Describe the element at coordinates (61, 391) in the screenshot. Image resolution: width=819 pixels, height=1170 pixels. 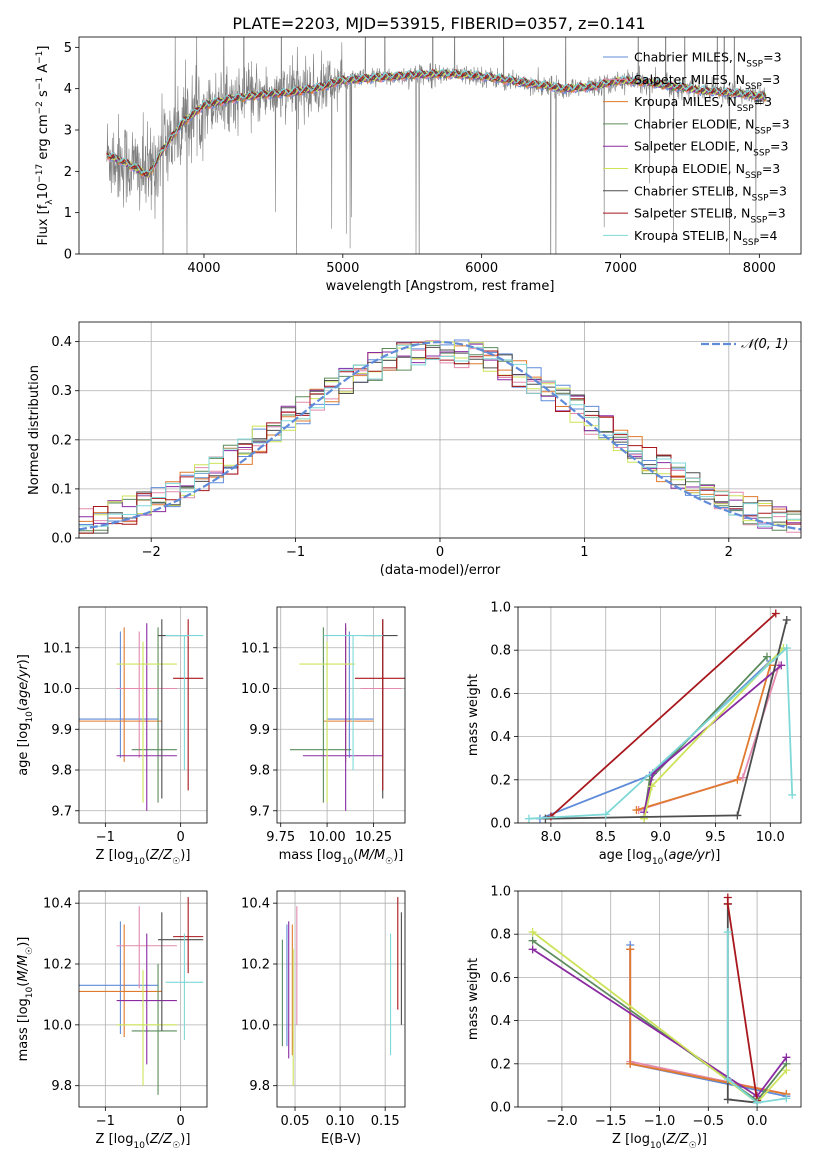
I see `y-tick-label: 0.3` at that location.